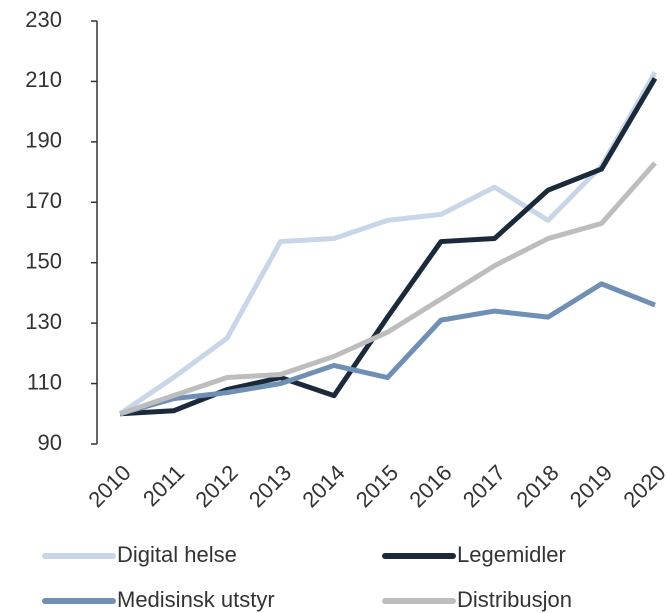 This screenshot has width=667, height=613. Describe the element at coordinates (43, 200) in the screenshot. I see `y-tick-label: 170` at that location.